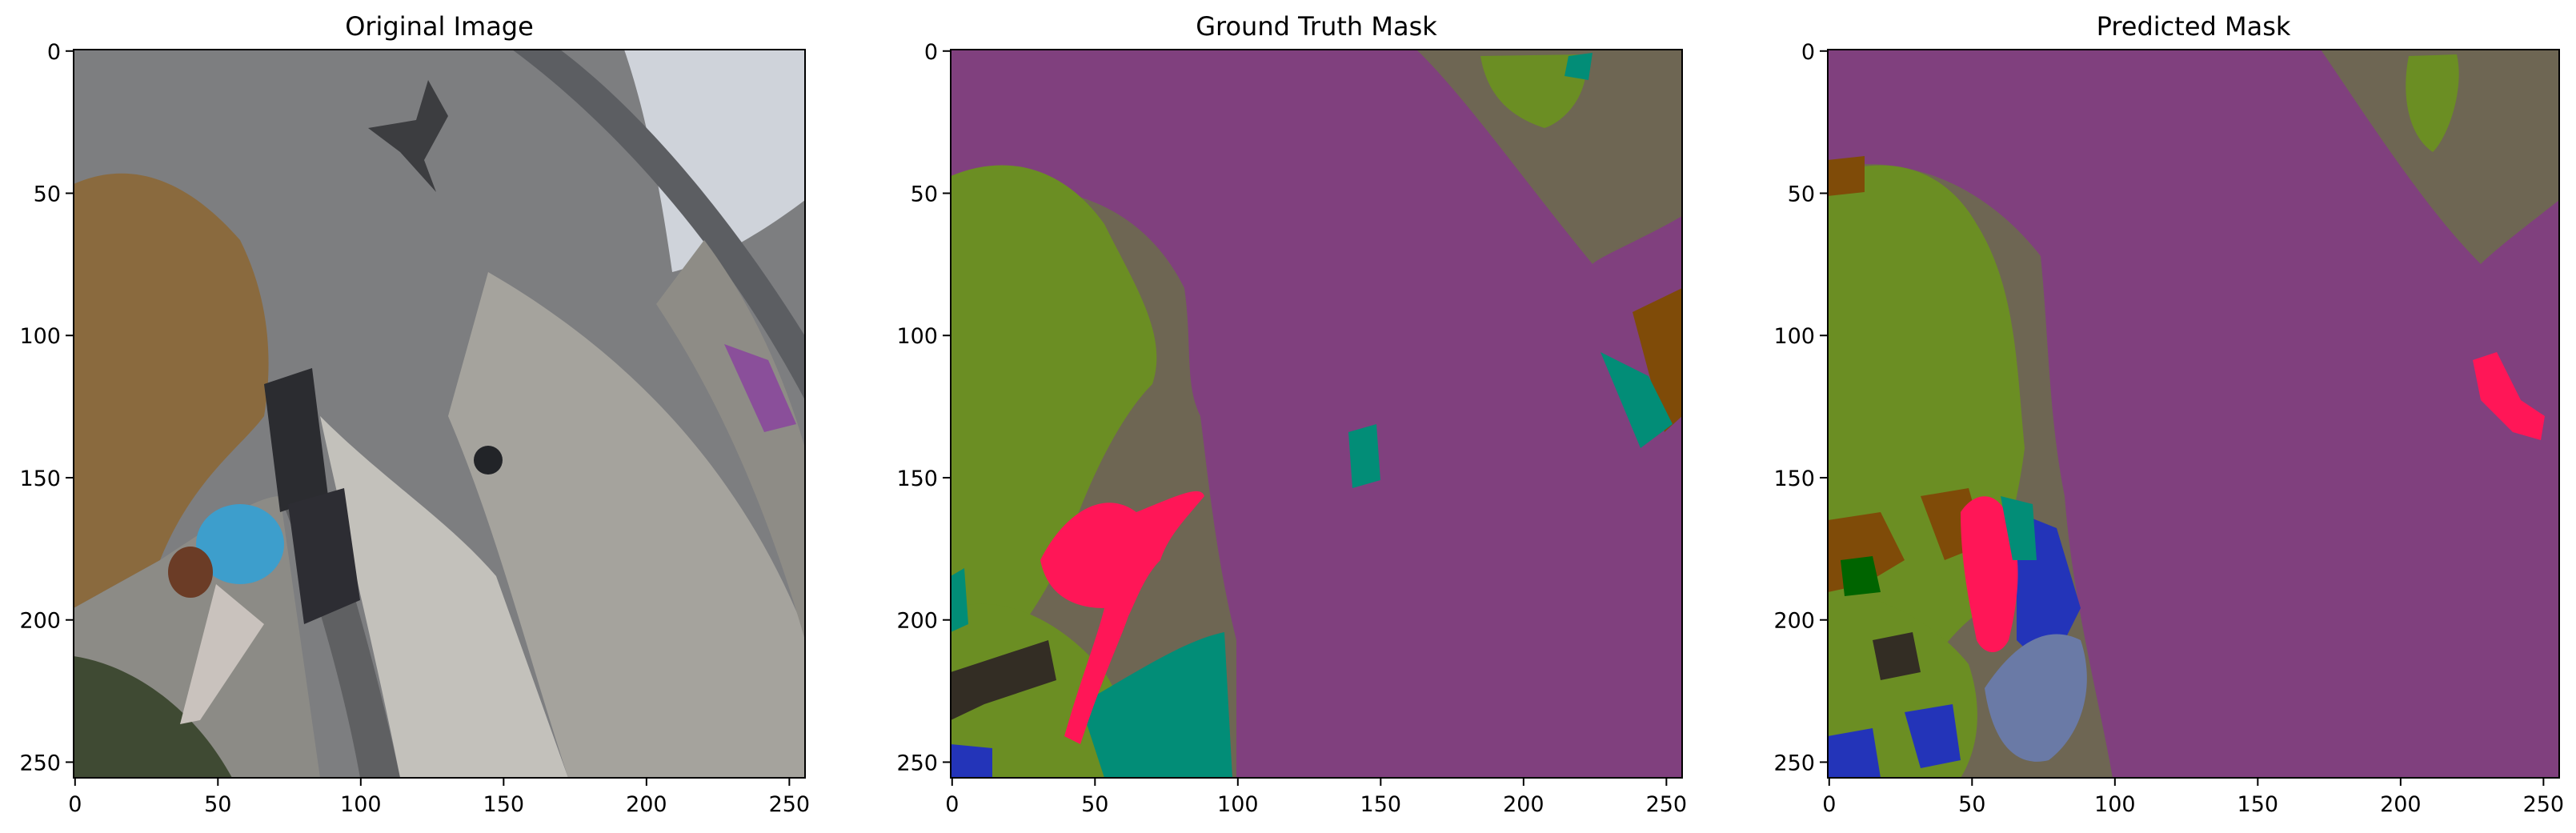 This screenshot has height=833, width=2576. What do you see at coordinates (439, 26) in the screenshot?
I see `panel-title-original: Original Image` at bounding box center [439, 26].